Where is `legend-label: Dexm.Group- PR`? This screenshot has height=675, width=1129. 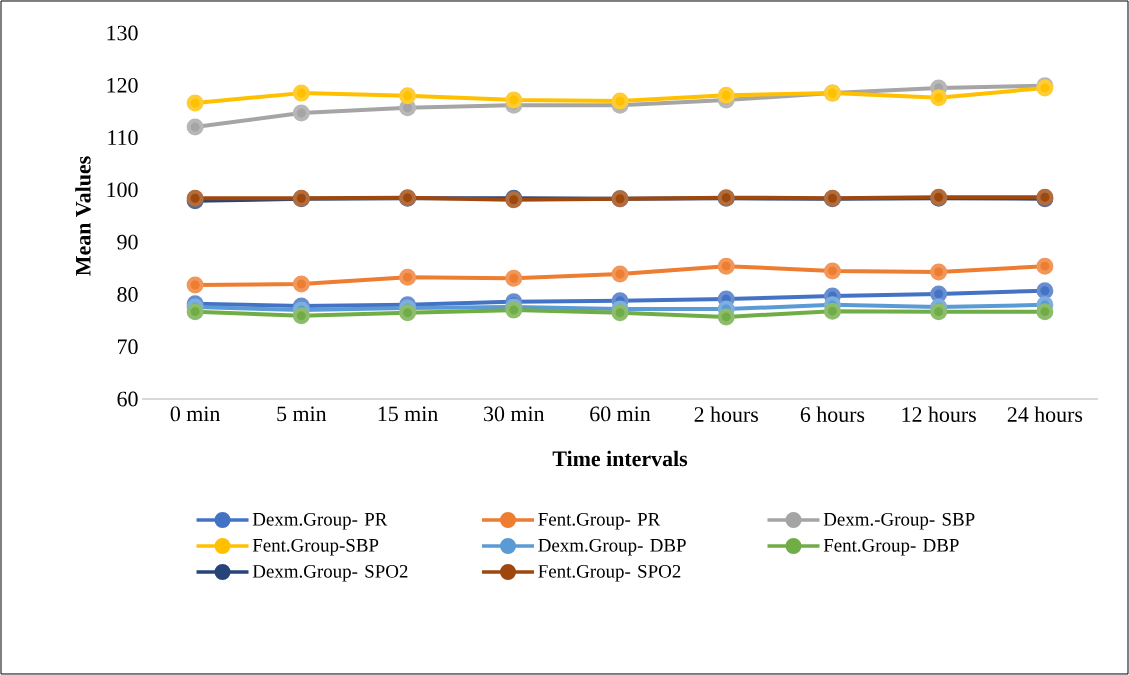 legend-label: Dexm.Group- PR is located at coordinates (320, 521).